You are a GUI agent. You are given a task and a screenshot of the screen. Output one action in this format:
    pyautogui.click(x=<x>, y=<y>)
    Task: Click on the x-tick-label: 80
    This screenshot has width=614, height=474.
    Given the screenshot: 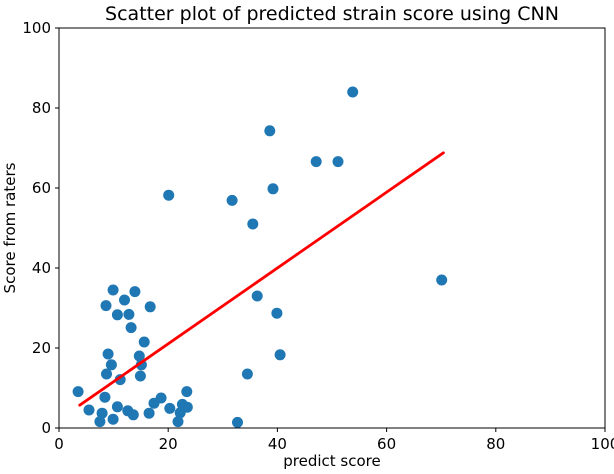 What is the action you would take?
    pyautogui.click(x=495, y=444)
    